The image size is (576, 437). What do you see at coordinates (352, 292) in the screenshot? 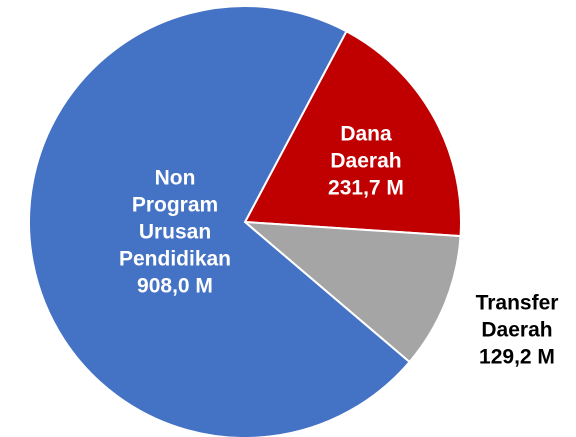
I see `pie-slice` at bounding box center [352, 292].